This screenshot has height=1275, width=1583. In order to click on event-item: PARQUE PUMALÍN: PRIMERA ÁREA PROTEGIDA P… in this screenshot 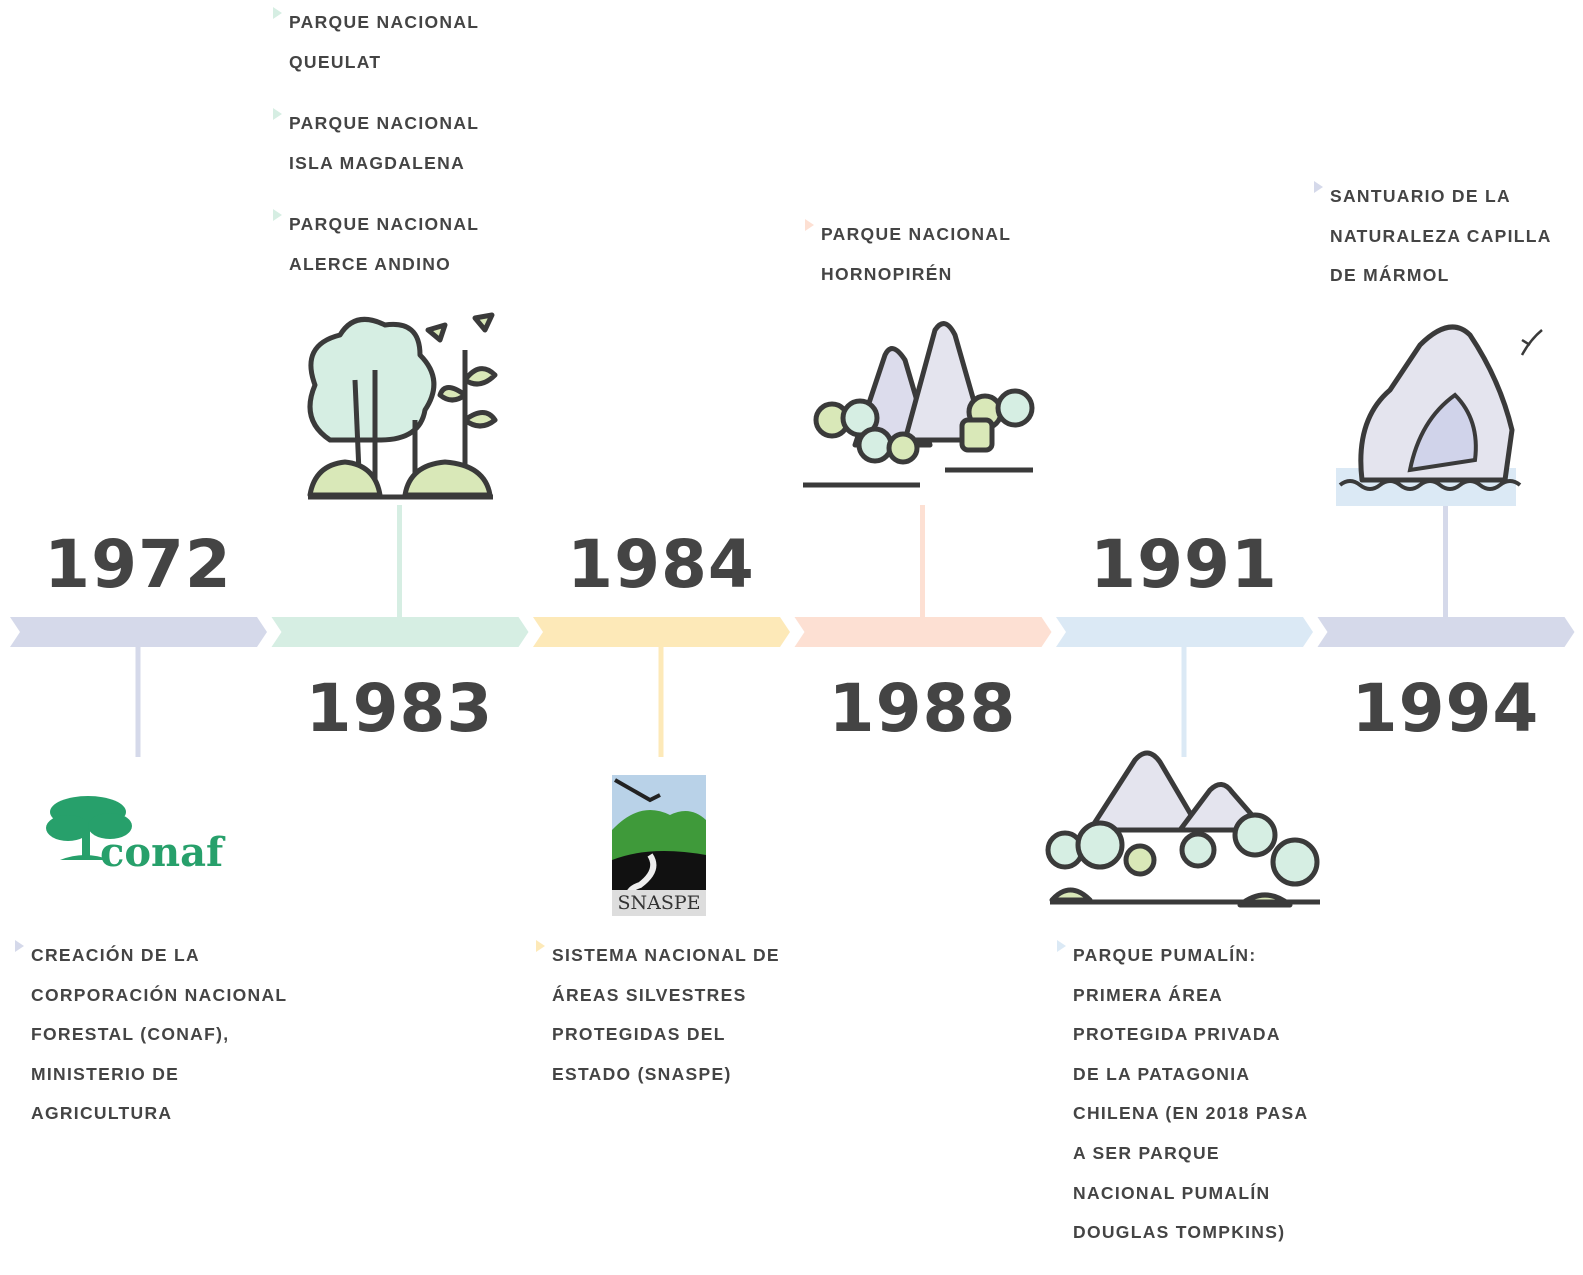, I will do `click(1185, 1094)`.